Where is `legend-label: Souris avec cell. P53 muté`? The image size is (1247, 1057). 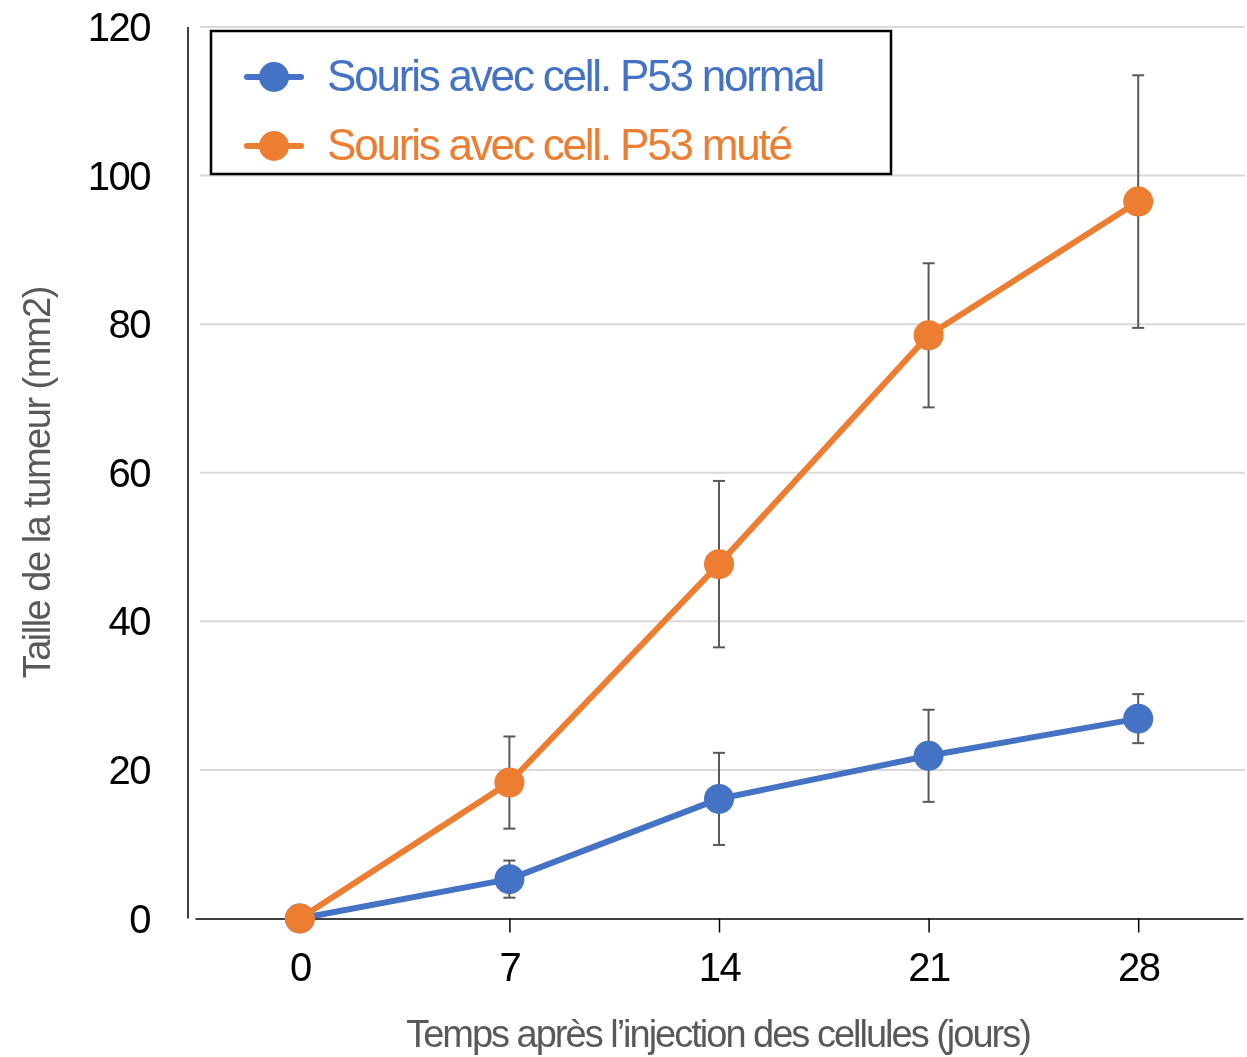
legend-label: Souris avec cell. P53 muté is located at coordinates (559, 144).